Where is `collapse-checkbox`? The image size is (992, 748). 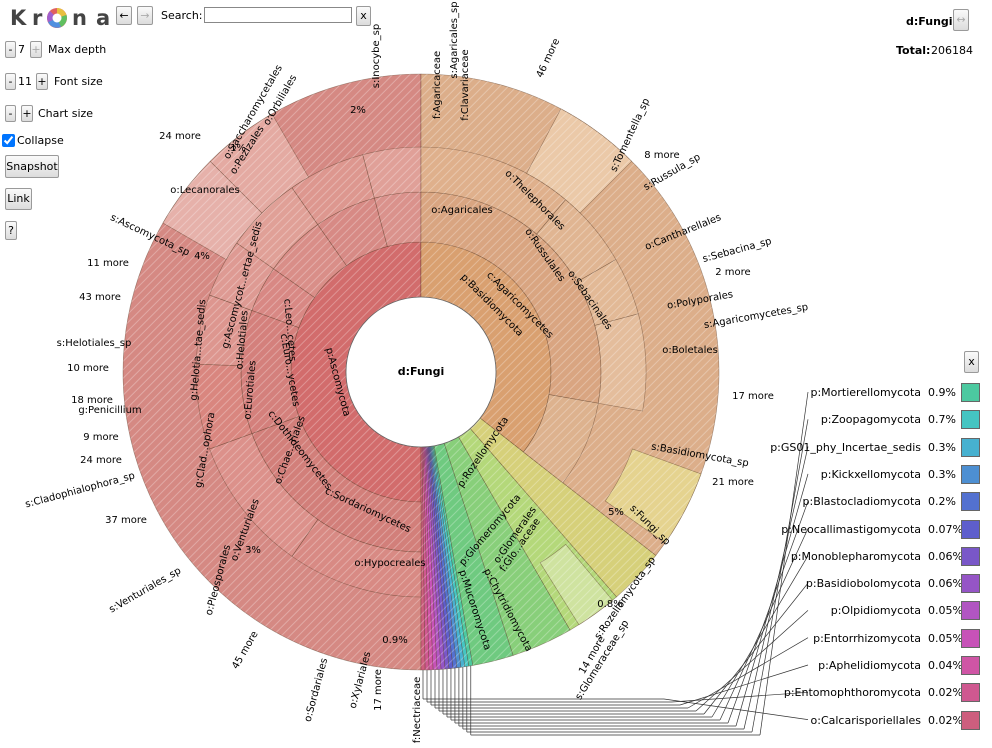
collapse-checkbox is located at coordinates (8, 140).